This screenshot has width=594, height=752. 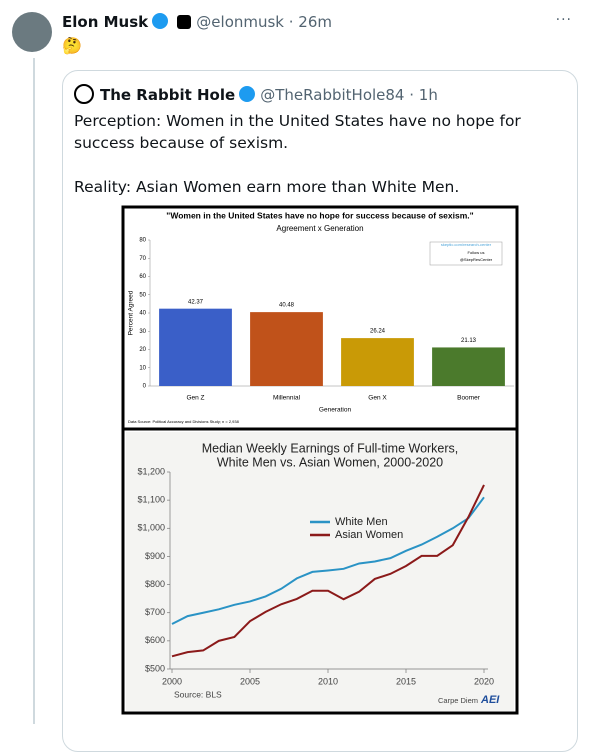 What do you see at coordinates (458, 700) in the screenshot?
I see `credit-text: Carpe Diem` at bounding box center [458, 700].